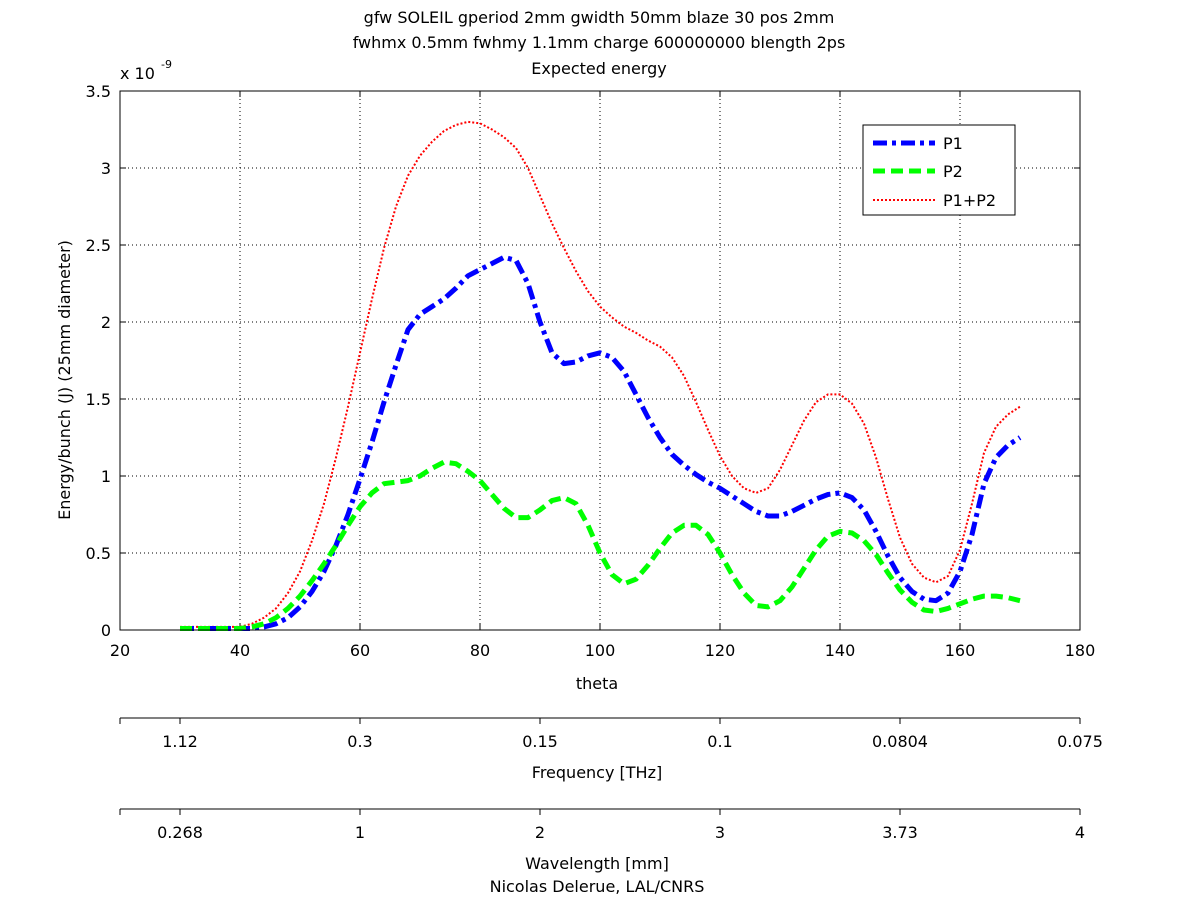 This screenshot has width=1200, height=901. I want to click on chart-title-line-3: Expected energy, so click(598, 68).